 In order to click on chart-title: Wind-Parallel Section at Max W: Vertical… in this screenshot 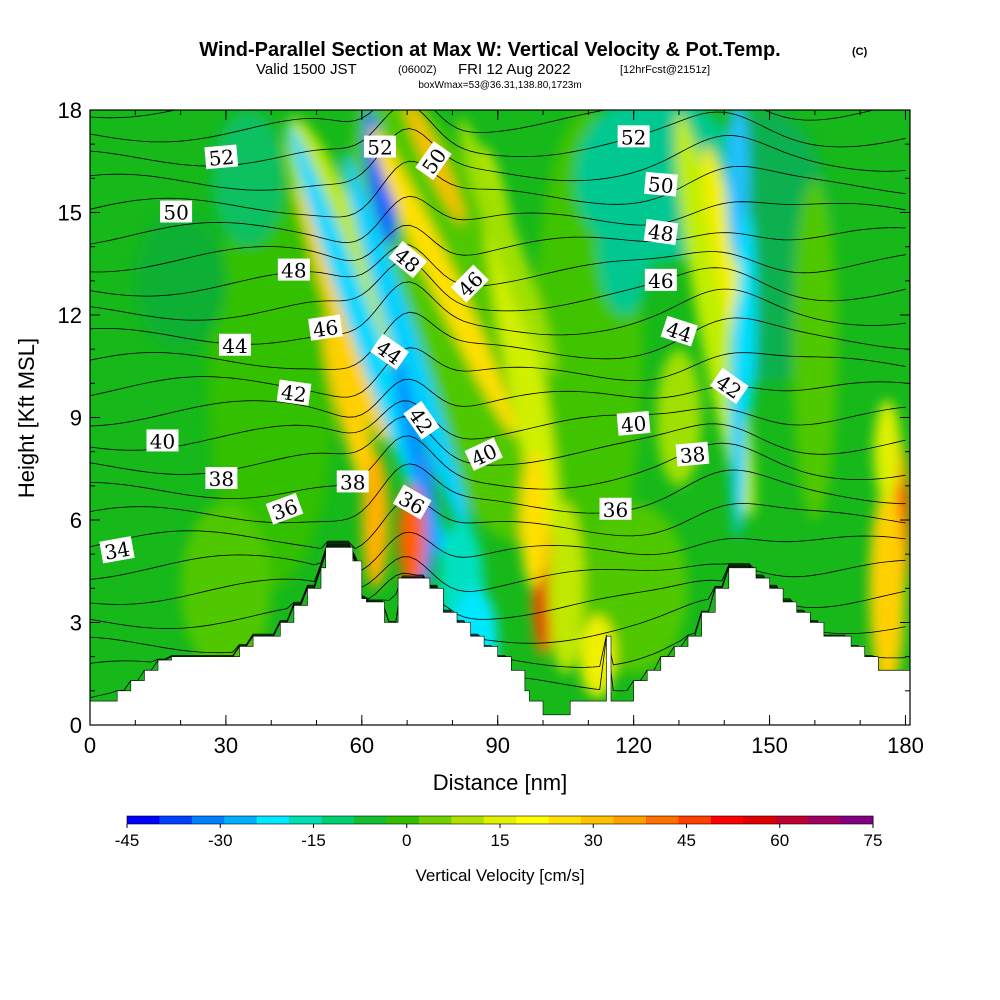, I will do `click(489, 50)`.